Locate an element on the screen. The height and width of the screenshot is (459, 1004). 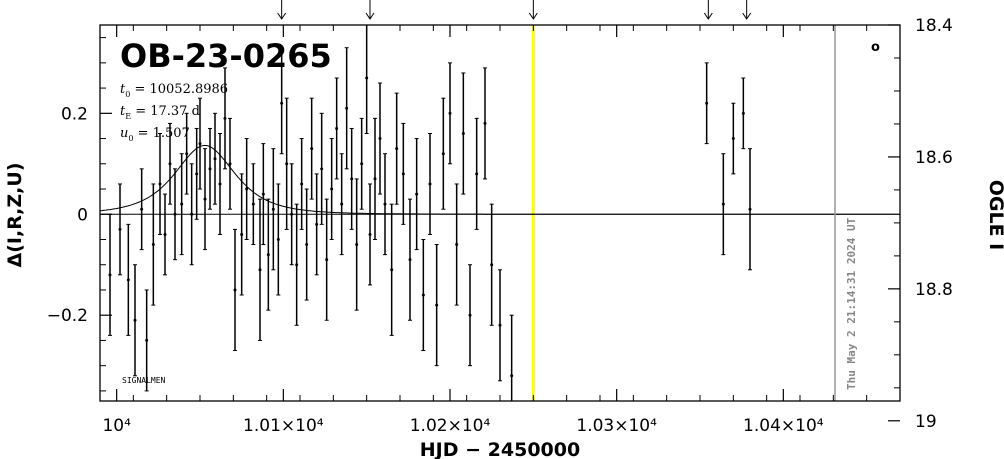
signalmen-label: SIGNALMEN is located at coordinates (144, 380).